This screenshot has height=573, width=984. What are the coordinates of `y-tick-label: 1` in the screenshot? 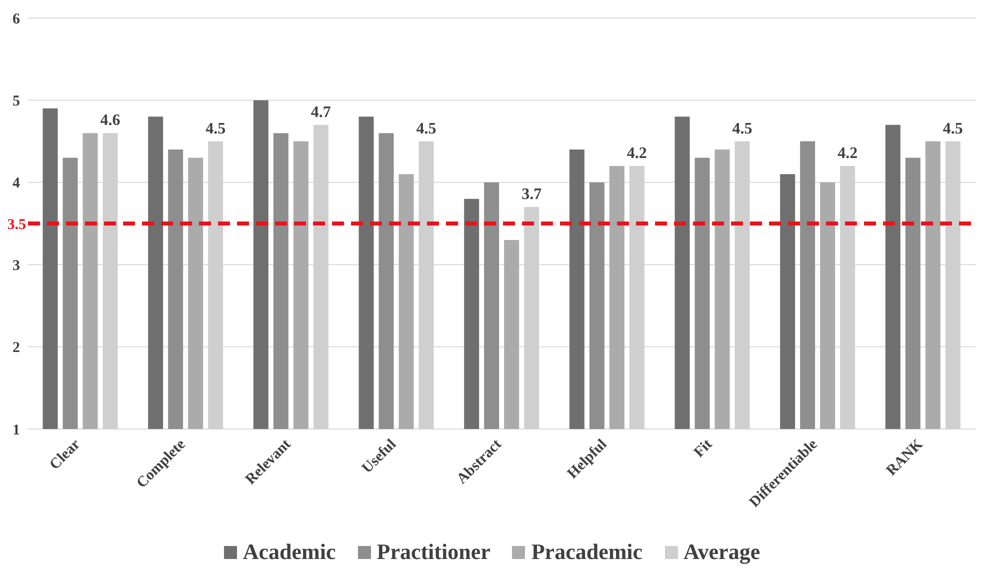 It's located at (16, 430).